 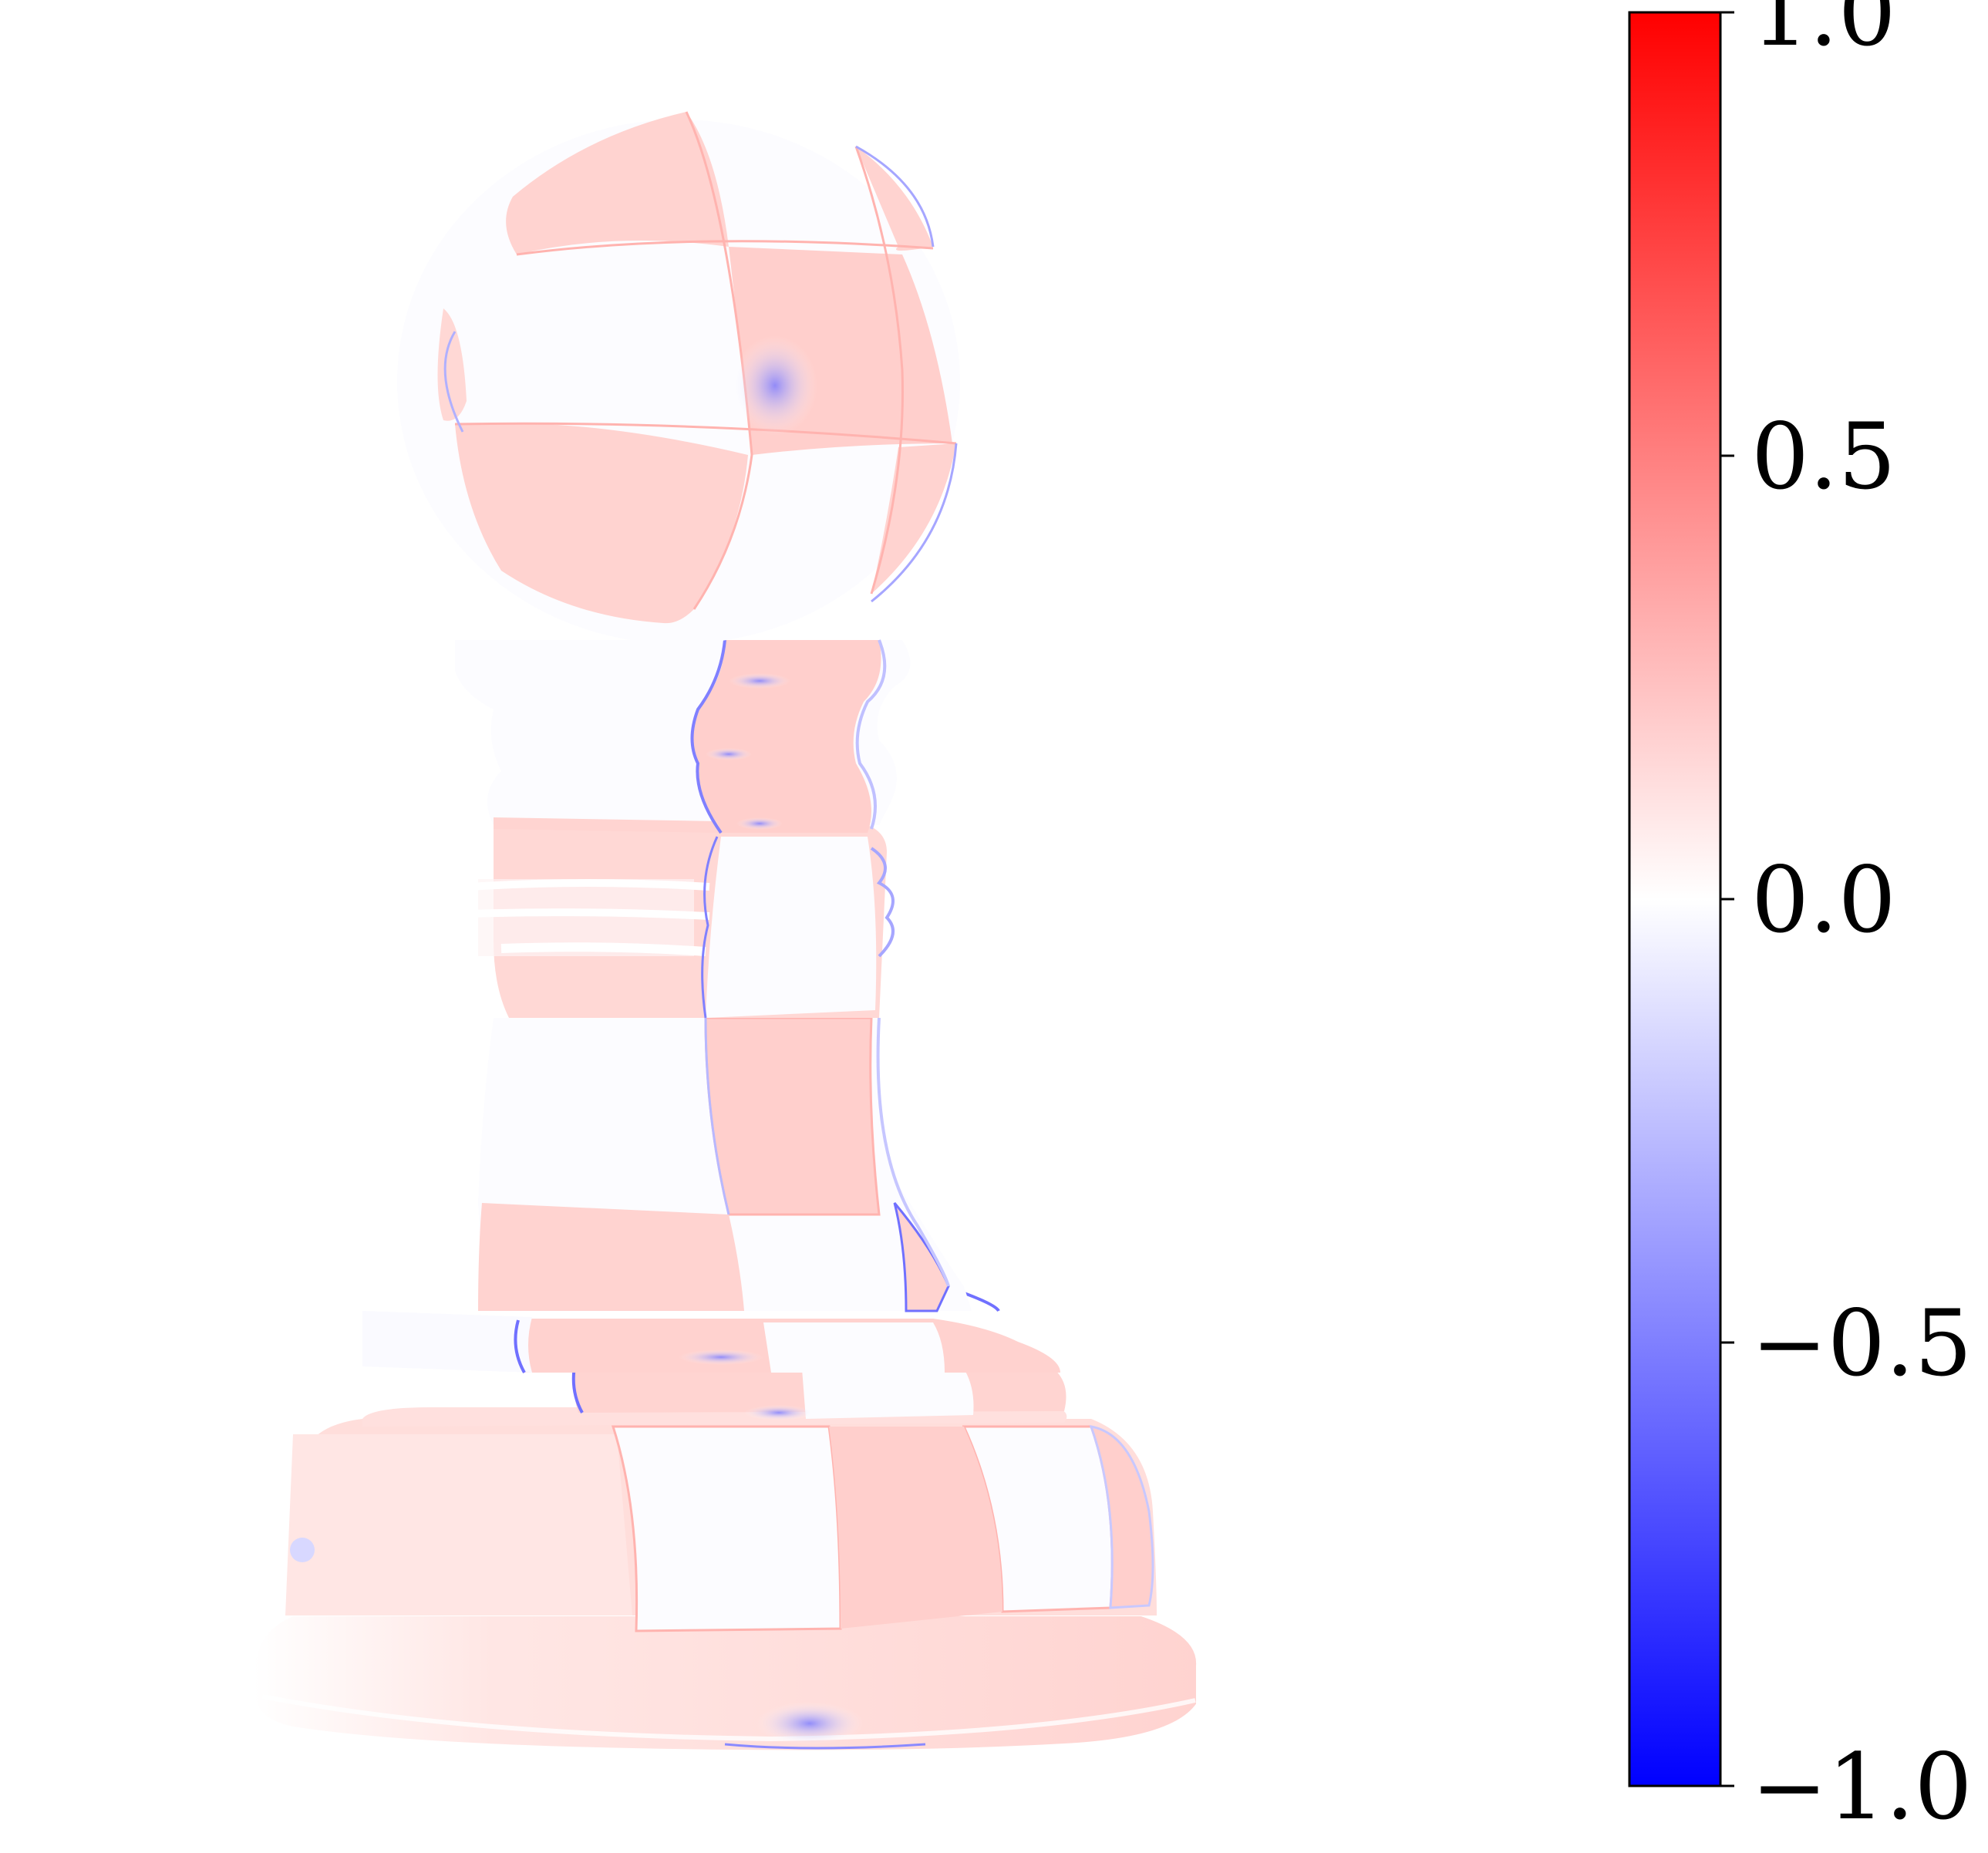 What do you see at coordinates (913, 1152) in the screenshot?
I see `stem-blue-right-edge` at bounding box center [913, 1152].